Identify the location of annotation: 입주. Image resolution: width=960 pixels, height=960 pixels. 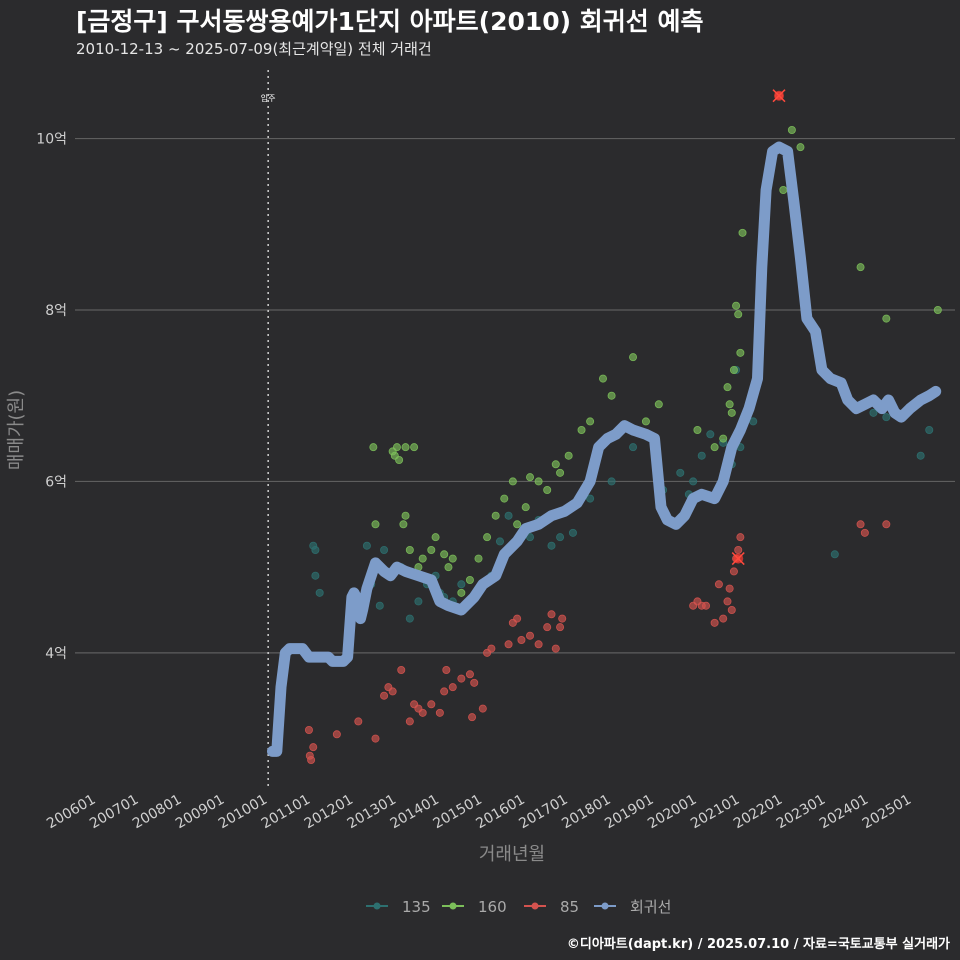
(268, 430).